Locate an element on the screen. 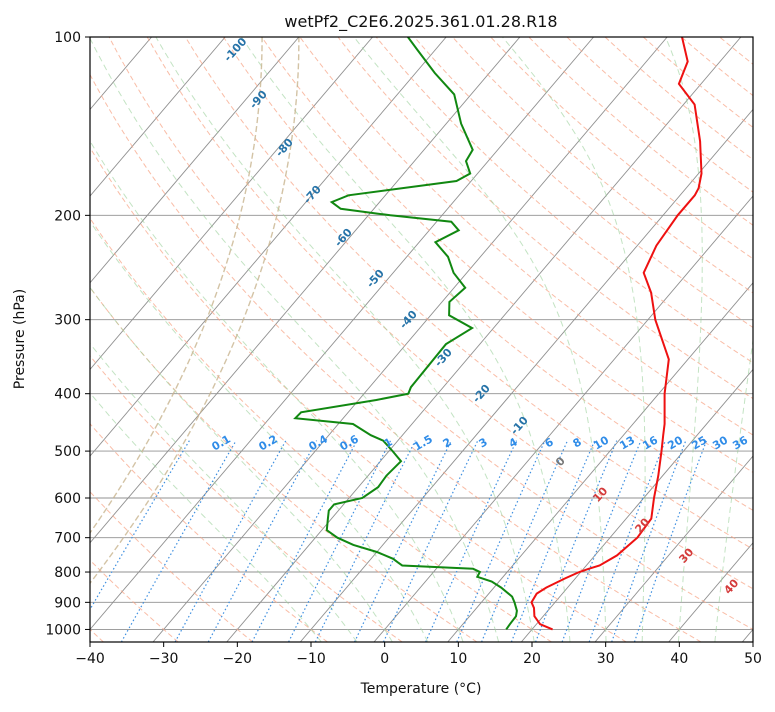  x-tick-label: 30 is located at coordinates (606, 659).